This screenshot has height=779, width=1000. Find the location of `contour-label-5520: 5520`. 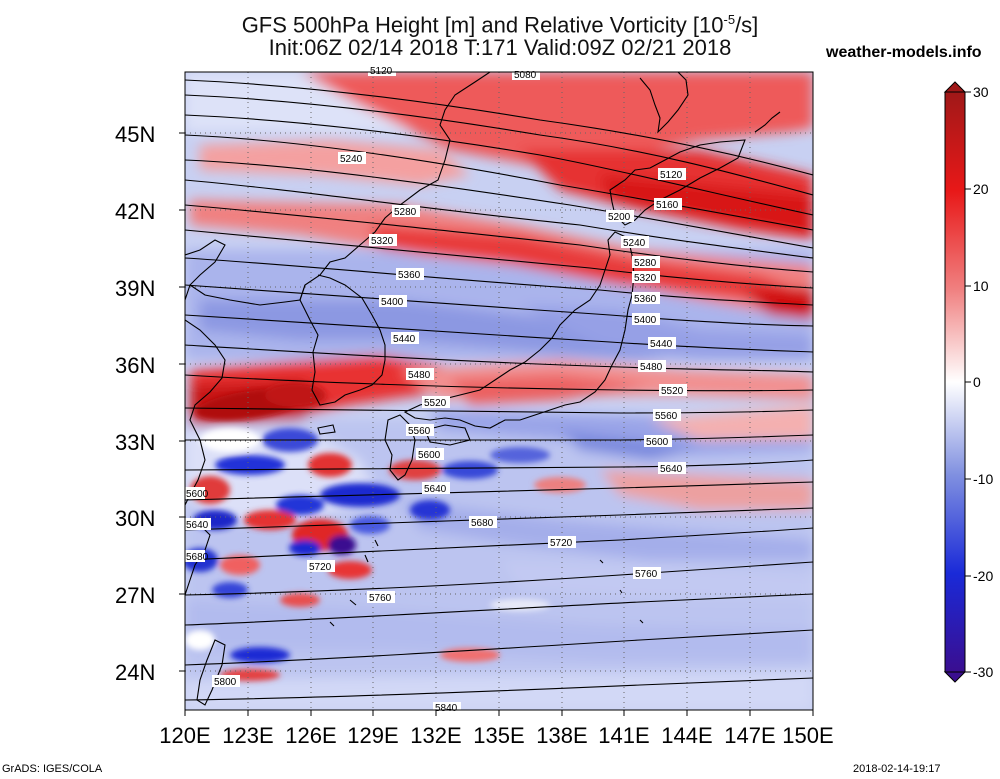

contour-label-5520: 5520 is located at coordinates (436, 402).